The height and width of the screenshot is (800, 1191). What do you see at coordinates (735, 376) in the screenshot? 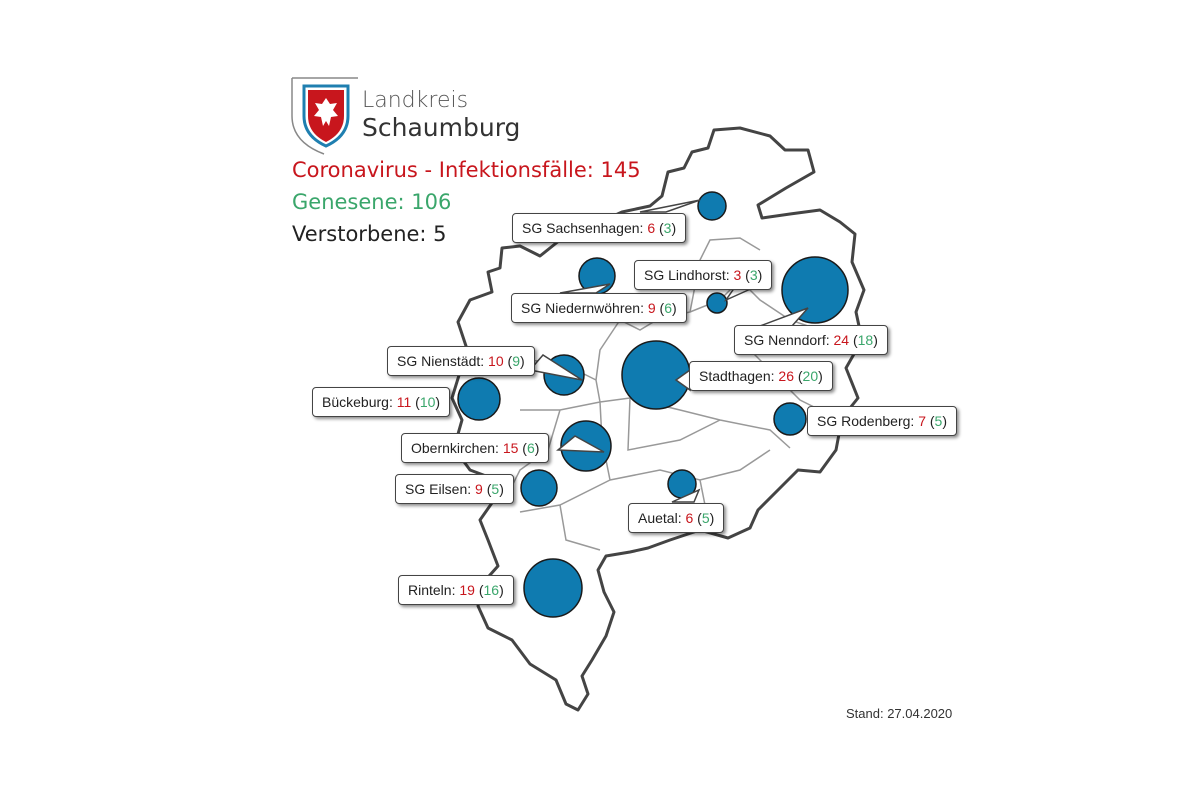
I see `label-name: Stadthagen` at bounding box center [735, 376].